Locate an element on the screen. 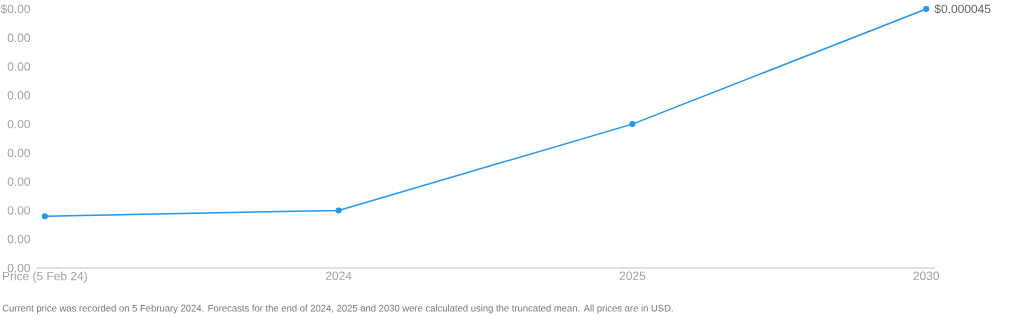 Image resolution: width=1024 pixels, height=317 pixels. x-tick-label: 2030 is located at coordinates (926, 275).